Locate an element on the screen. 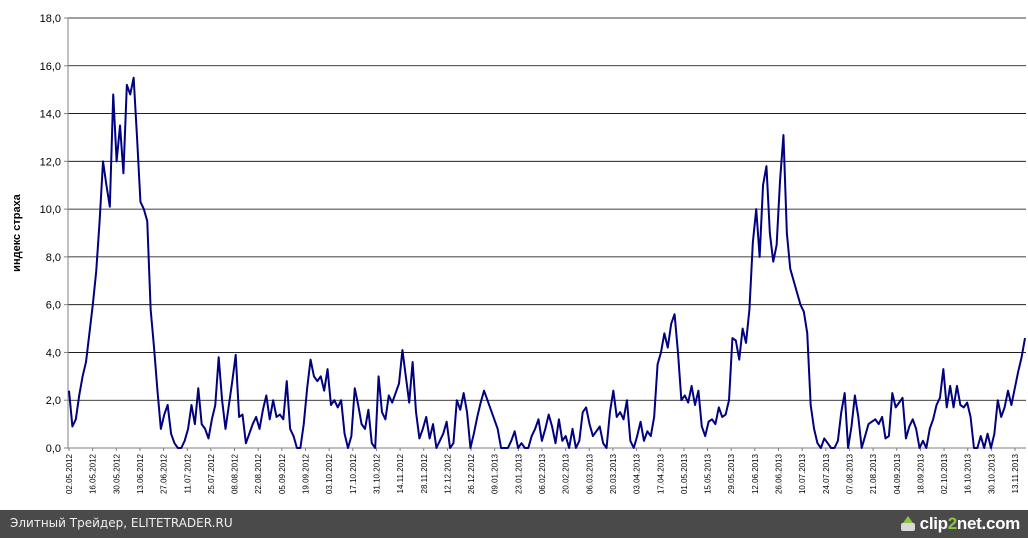 The image size is (1028, 538). x-tick-label: 13.06.2012 is located at coordinates (140, 473).